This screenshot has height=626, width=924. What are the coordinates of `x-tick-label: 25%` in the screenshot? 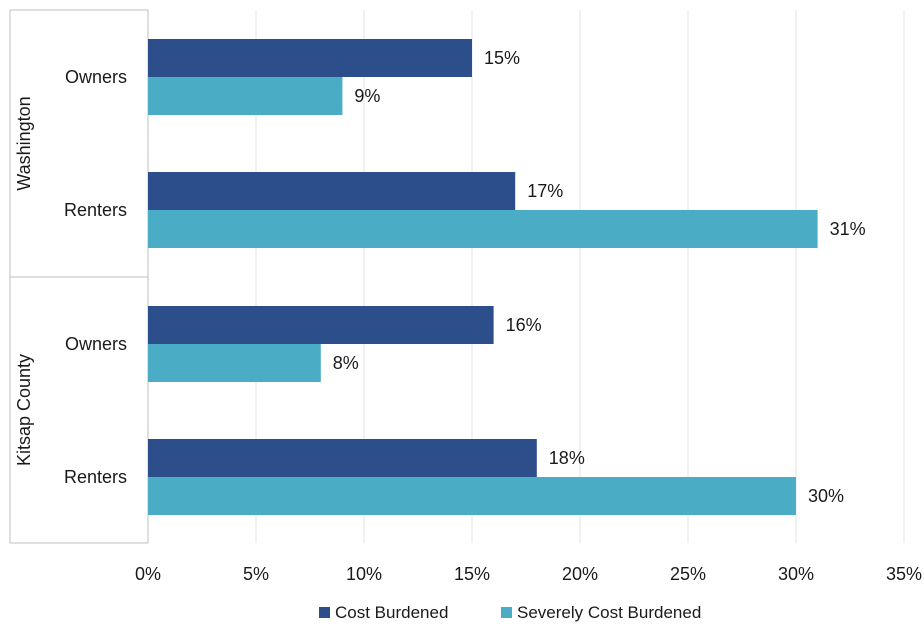 It's located at (688, 574).